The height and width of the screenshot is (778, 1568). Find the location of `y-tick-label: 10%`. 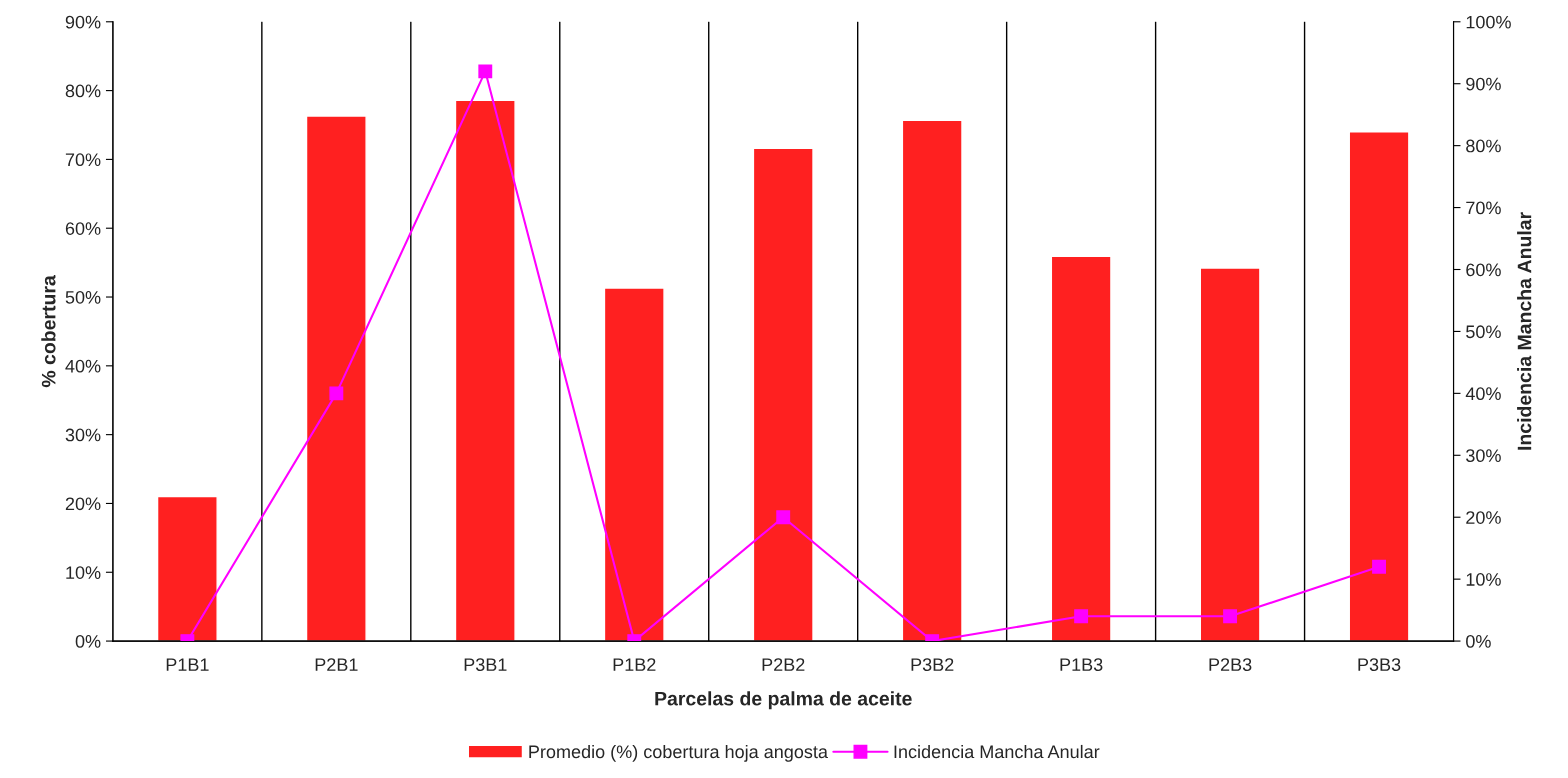

y-tick-label: 10% is located at coordinates (83, 572).